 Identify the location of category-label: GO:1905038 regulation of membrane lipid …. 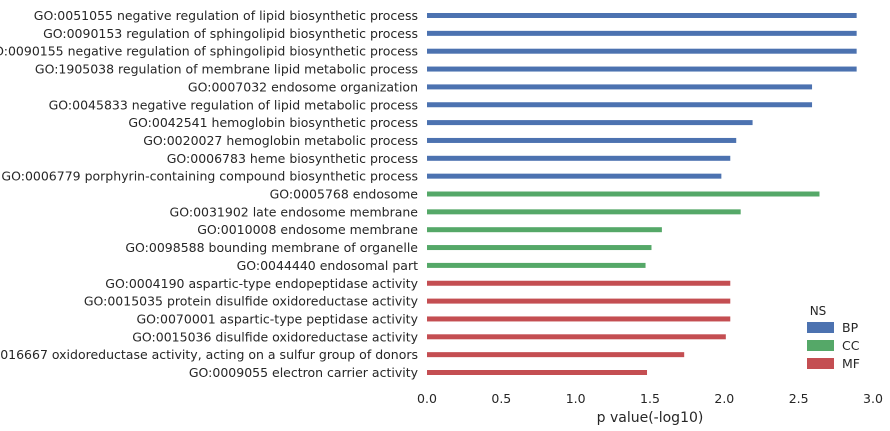
(226, 69).